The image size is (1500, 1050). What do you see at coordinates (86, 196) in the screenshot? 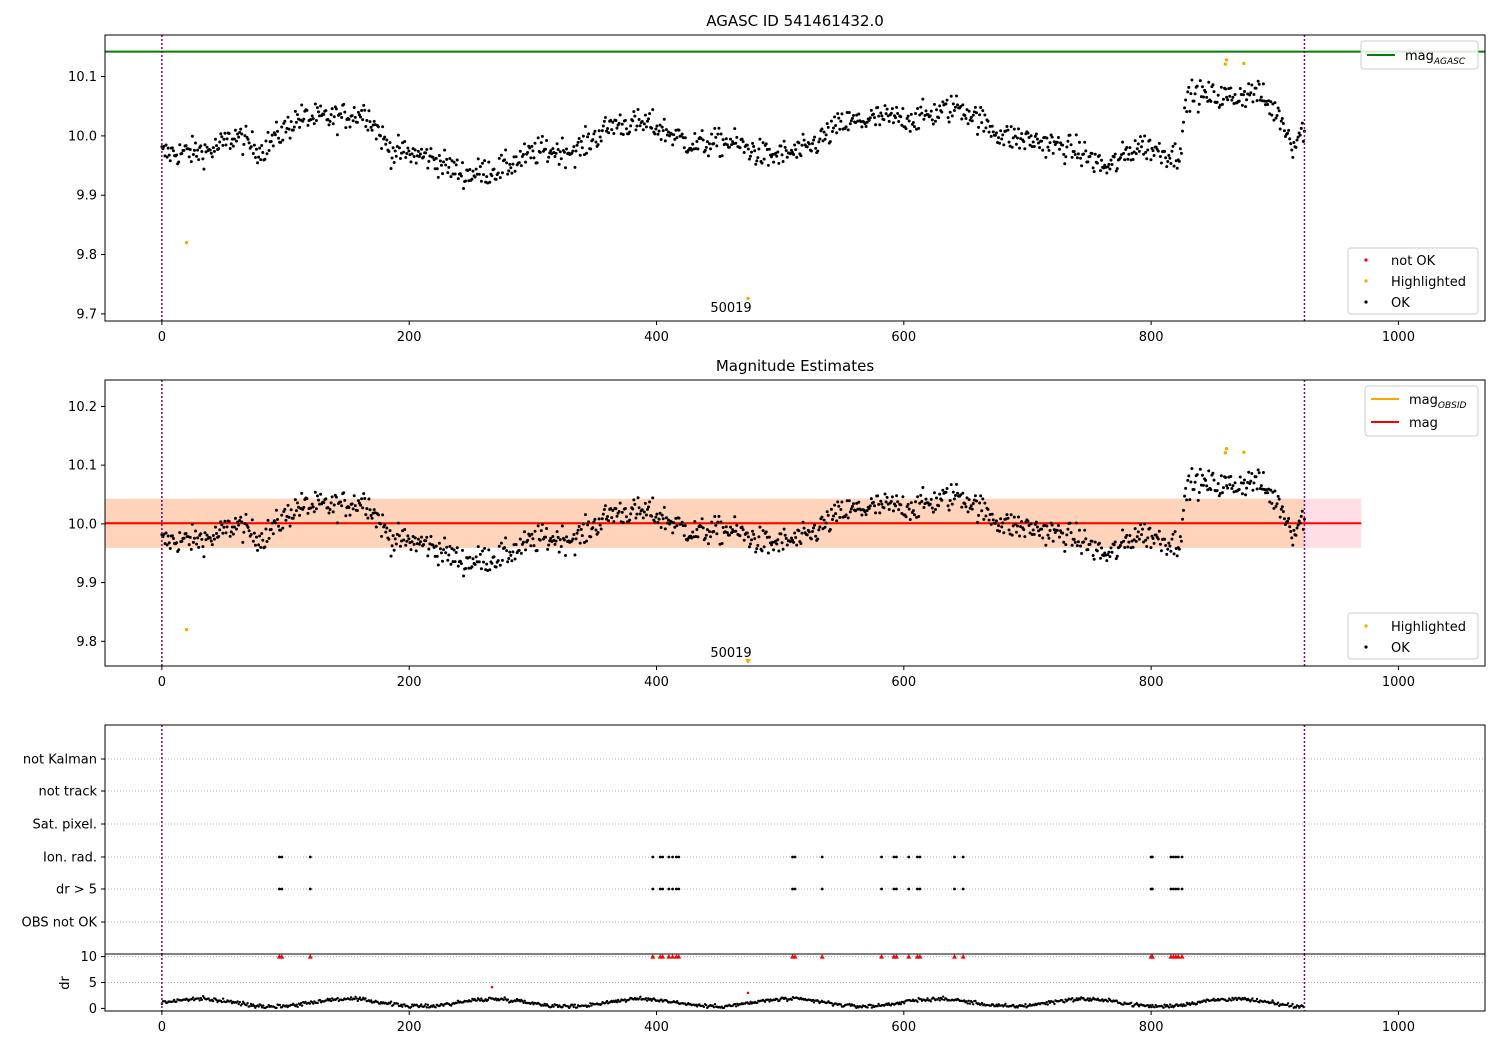
I see `y-tick-label: 9.9` at bounding box center [86, 196].